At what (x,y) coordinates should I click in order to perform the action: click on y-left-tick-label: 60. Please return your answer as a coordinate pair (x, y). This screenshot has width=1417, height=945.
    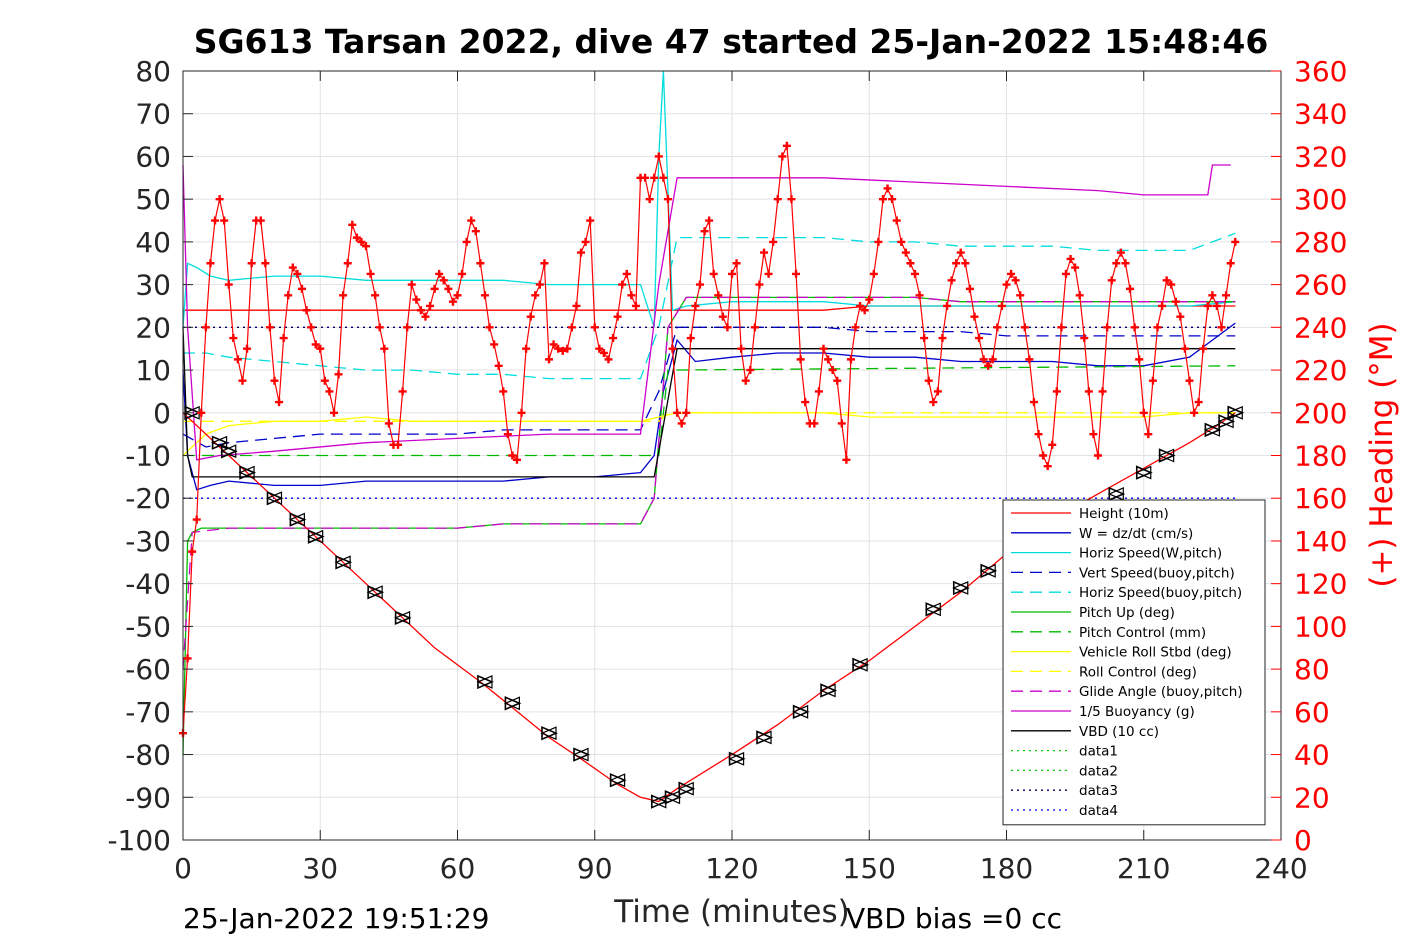
    Looking at the image, I should click on (153, 156).